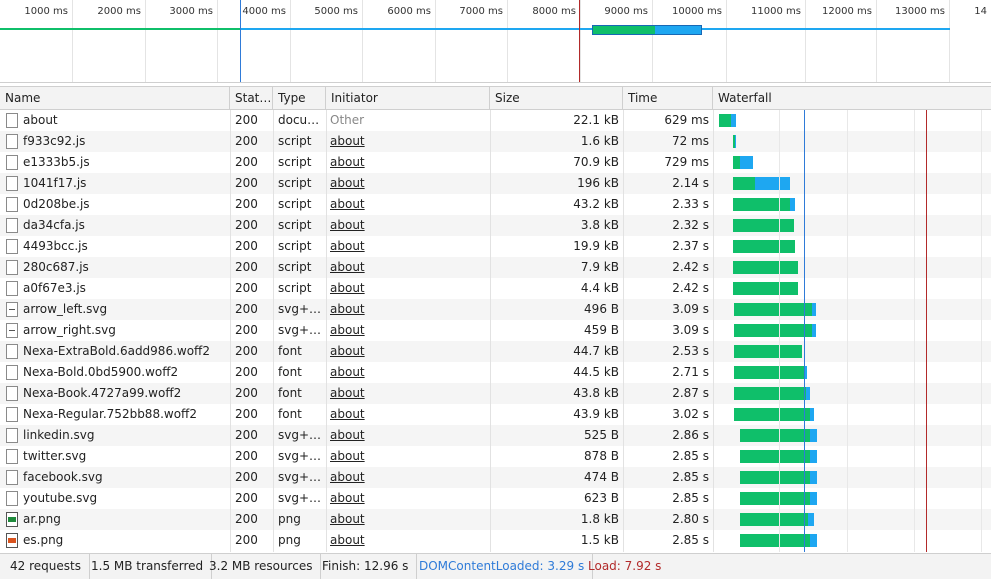 This screenshot has width=991, height=579. What do you see at coordinates (495, 141) in the screenshot?
I see `table-row: f933c92.js 200 script about 1.6 kB 72 ms` at bounding box center [495, 141].